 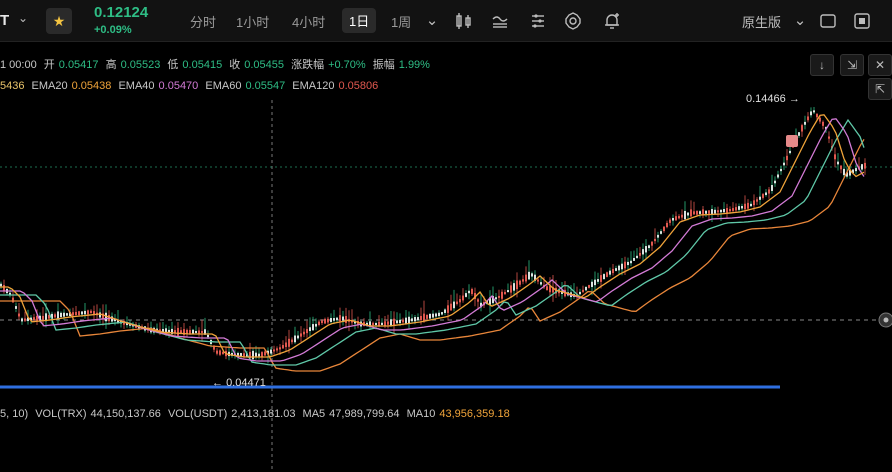 I want to click on ma10-label: MA10, so click(x=421, y=414).